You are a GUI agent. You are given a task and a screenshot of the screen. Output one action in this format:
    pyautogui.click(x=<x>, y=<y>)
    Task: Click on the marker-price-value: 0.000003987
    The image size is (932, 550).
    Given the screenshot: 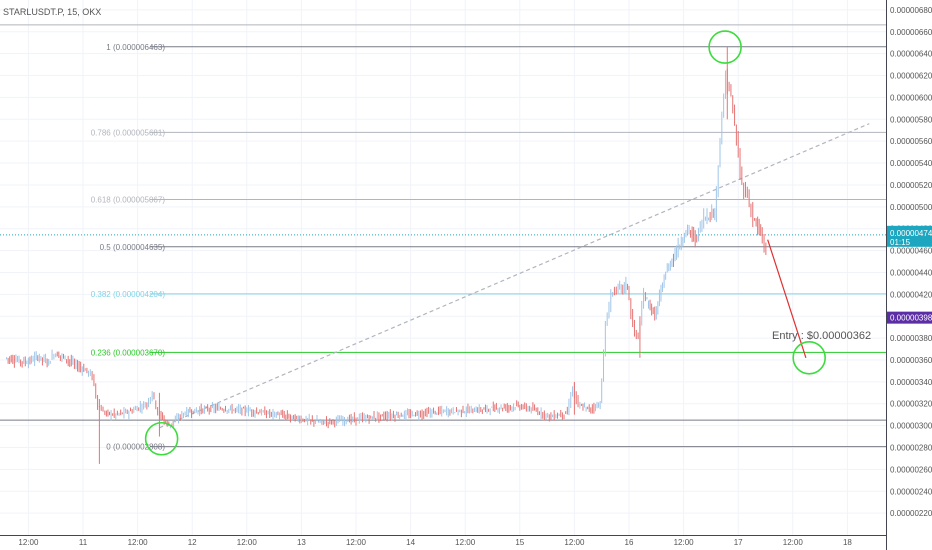 What is the action you would take?
    pyautogui.click(x=911, y=318)
    